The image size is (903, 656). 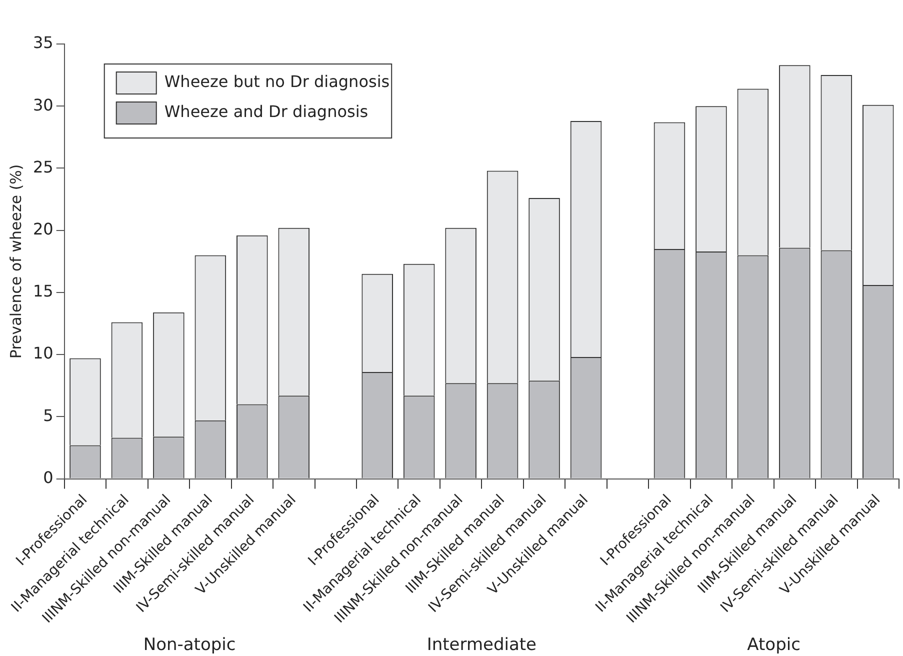 I want to click on y-tick-label: 30, so click(x=43, y=104).